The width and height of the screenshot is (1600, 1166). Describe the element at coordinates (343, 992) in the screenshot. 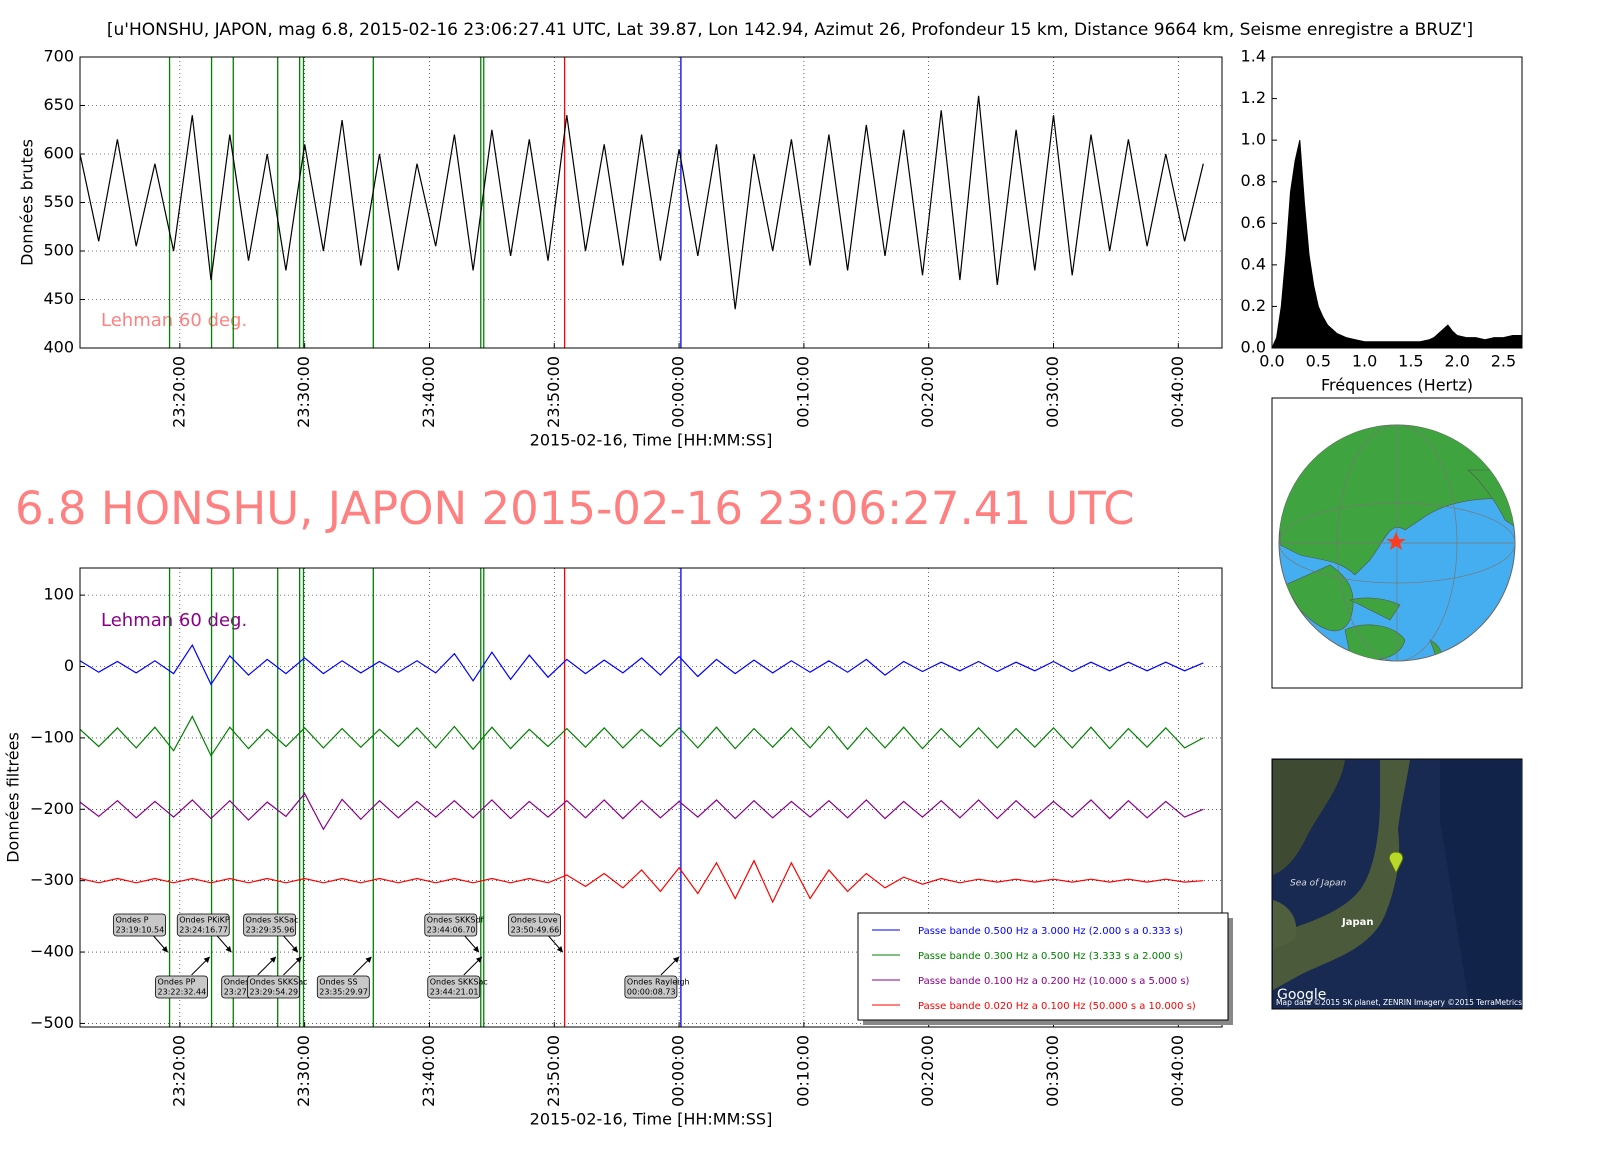

I see `phase-time: 23:35:29.97` at that location.